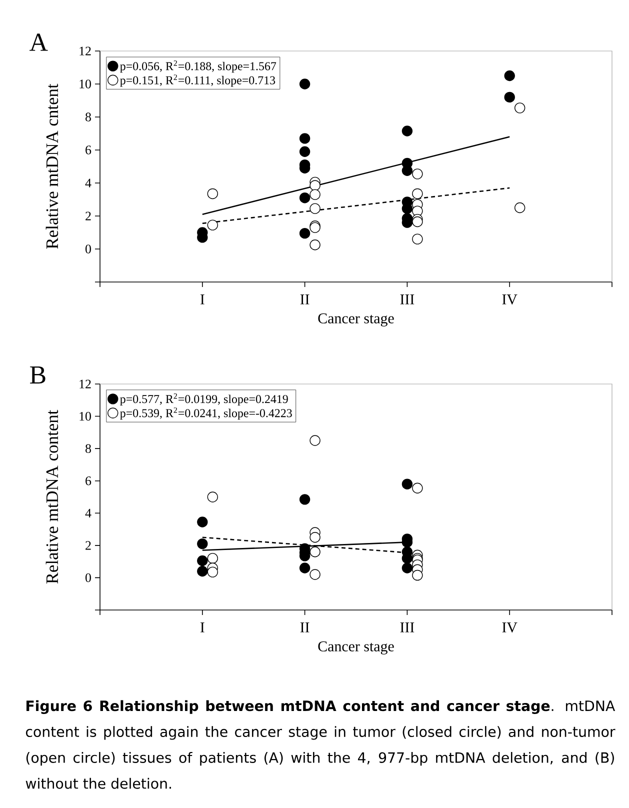 The width and height of the screenshot is (629, 808). I want to click on y-axis-title: Relative mtDNA content, so click(52, 497).